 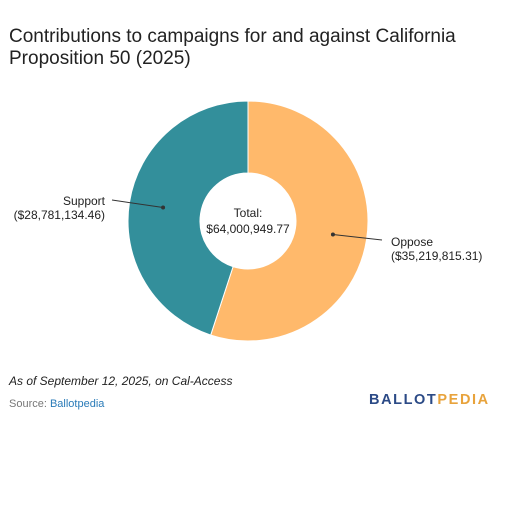 What do you see at coordinates (77, 404) in the screenshot?
I see `source-link: Ballotpedia` at bounding box center [77, 404].